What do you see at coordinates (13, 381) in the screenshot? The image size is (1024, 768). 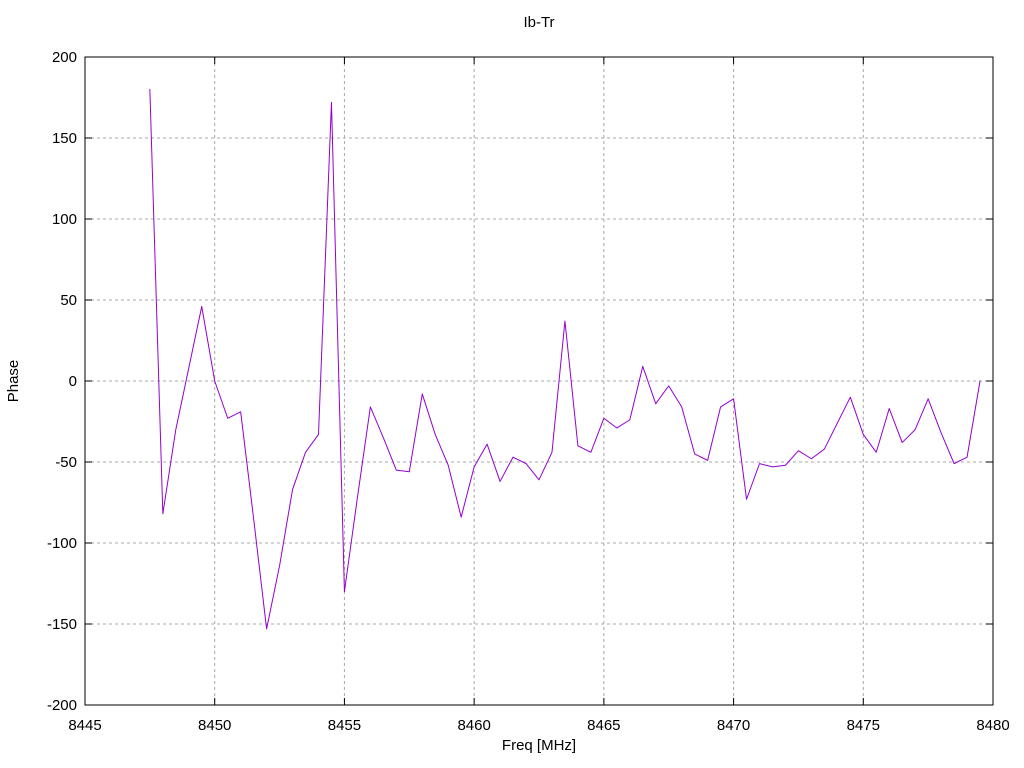 I see `y-axis-label: Phase` at bounding box center [13, 381].